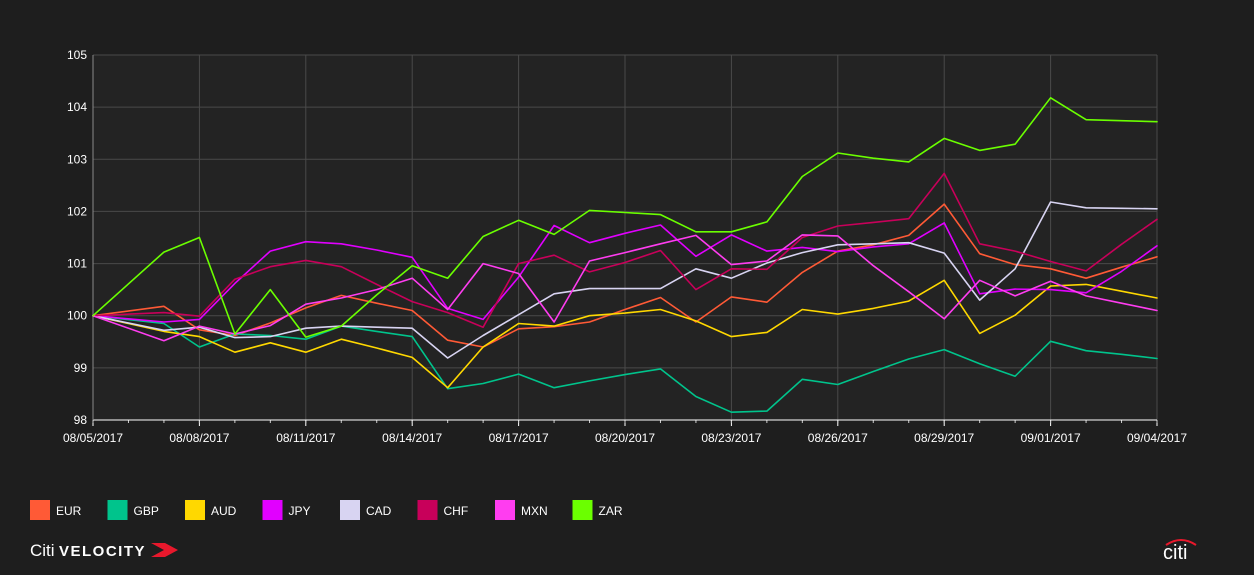 This screenshot has width=1254, height=575. I want to click on legend-label-gbp: GBP, so click(146, 511).